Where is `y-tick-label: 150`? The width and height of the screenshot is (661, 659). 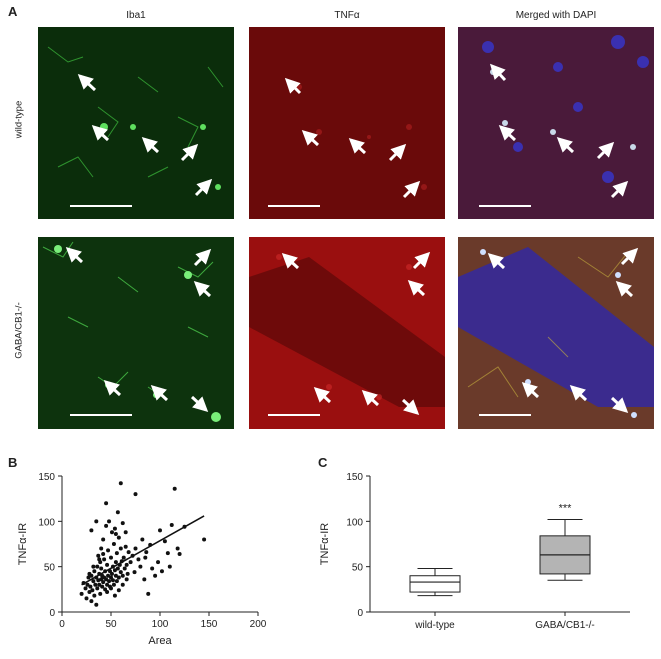
y-tick-label: 150 is located at coordinates (46, 477).